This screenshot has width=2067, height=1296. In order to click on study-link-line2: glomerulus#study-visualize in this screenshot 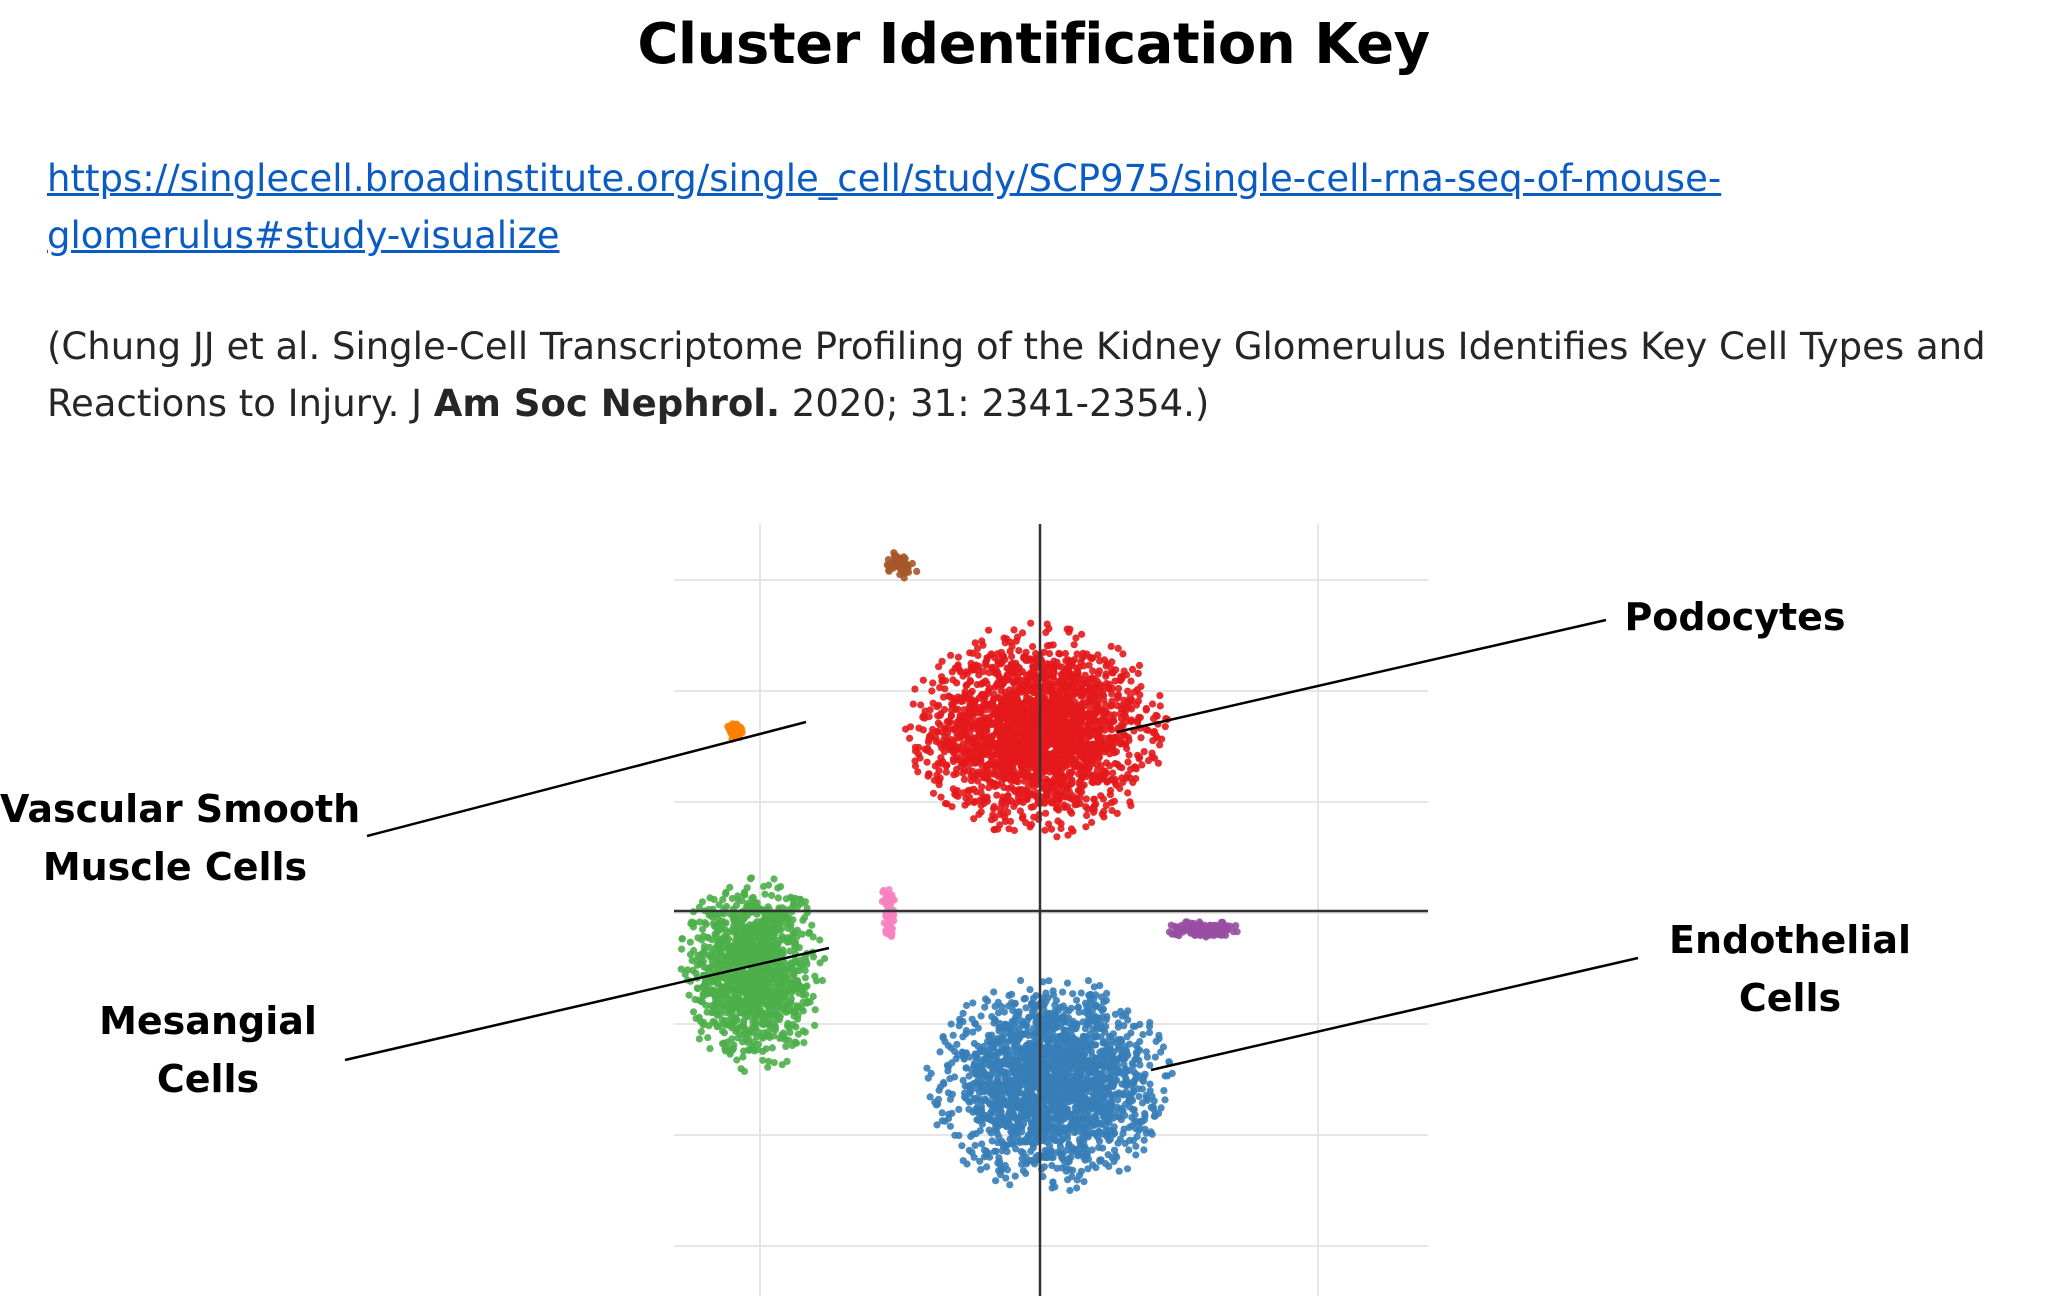, I will do `click(303, 235)`.